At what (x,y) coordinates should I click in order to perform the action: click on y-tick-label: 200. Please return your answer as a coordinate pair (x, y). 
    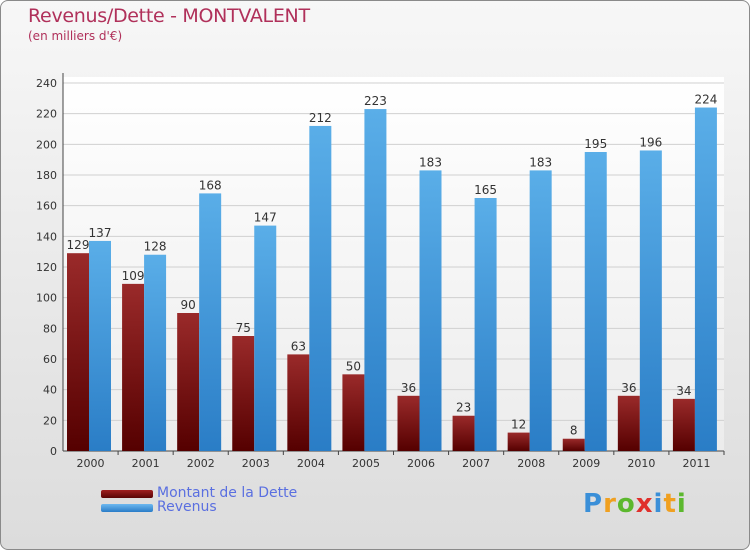
    Looking at the image, I should click on (46, 144).